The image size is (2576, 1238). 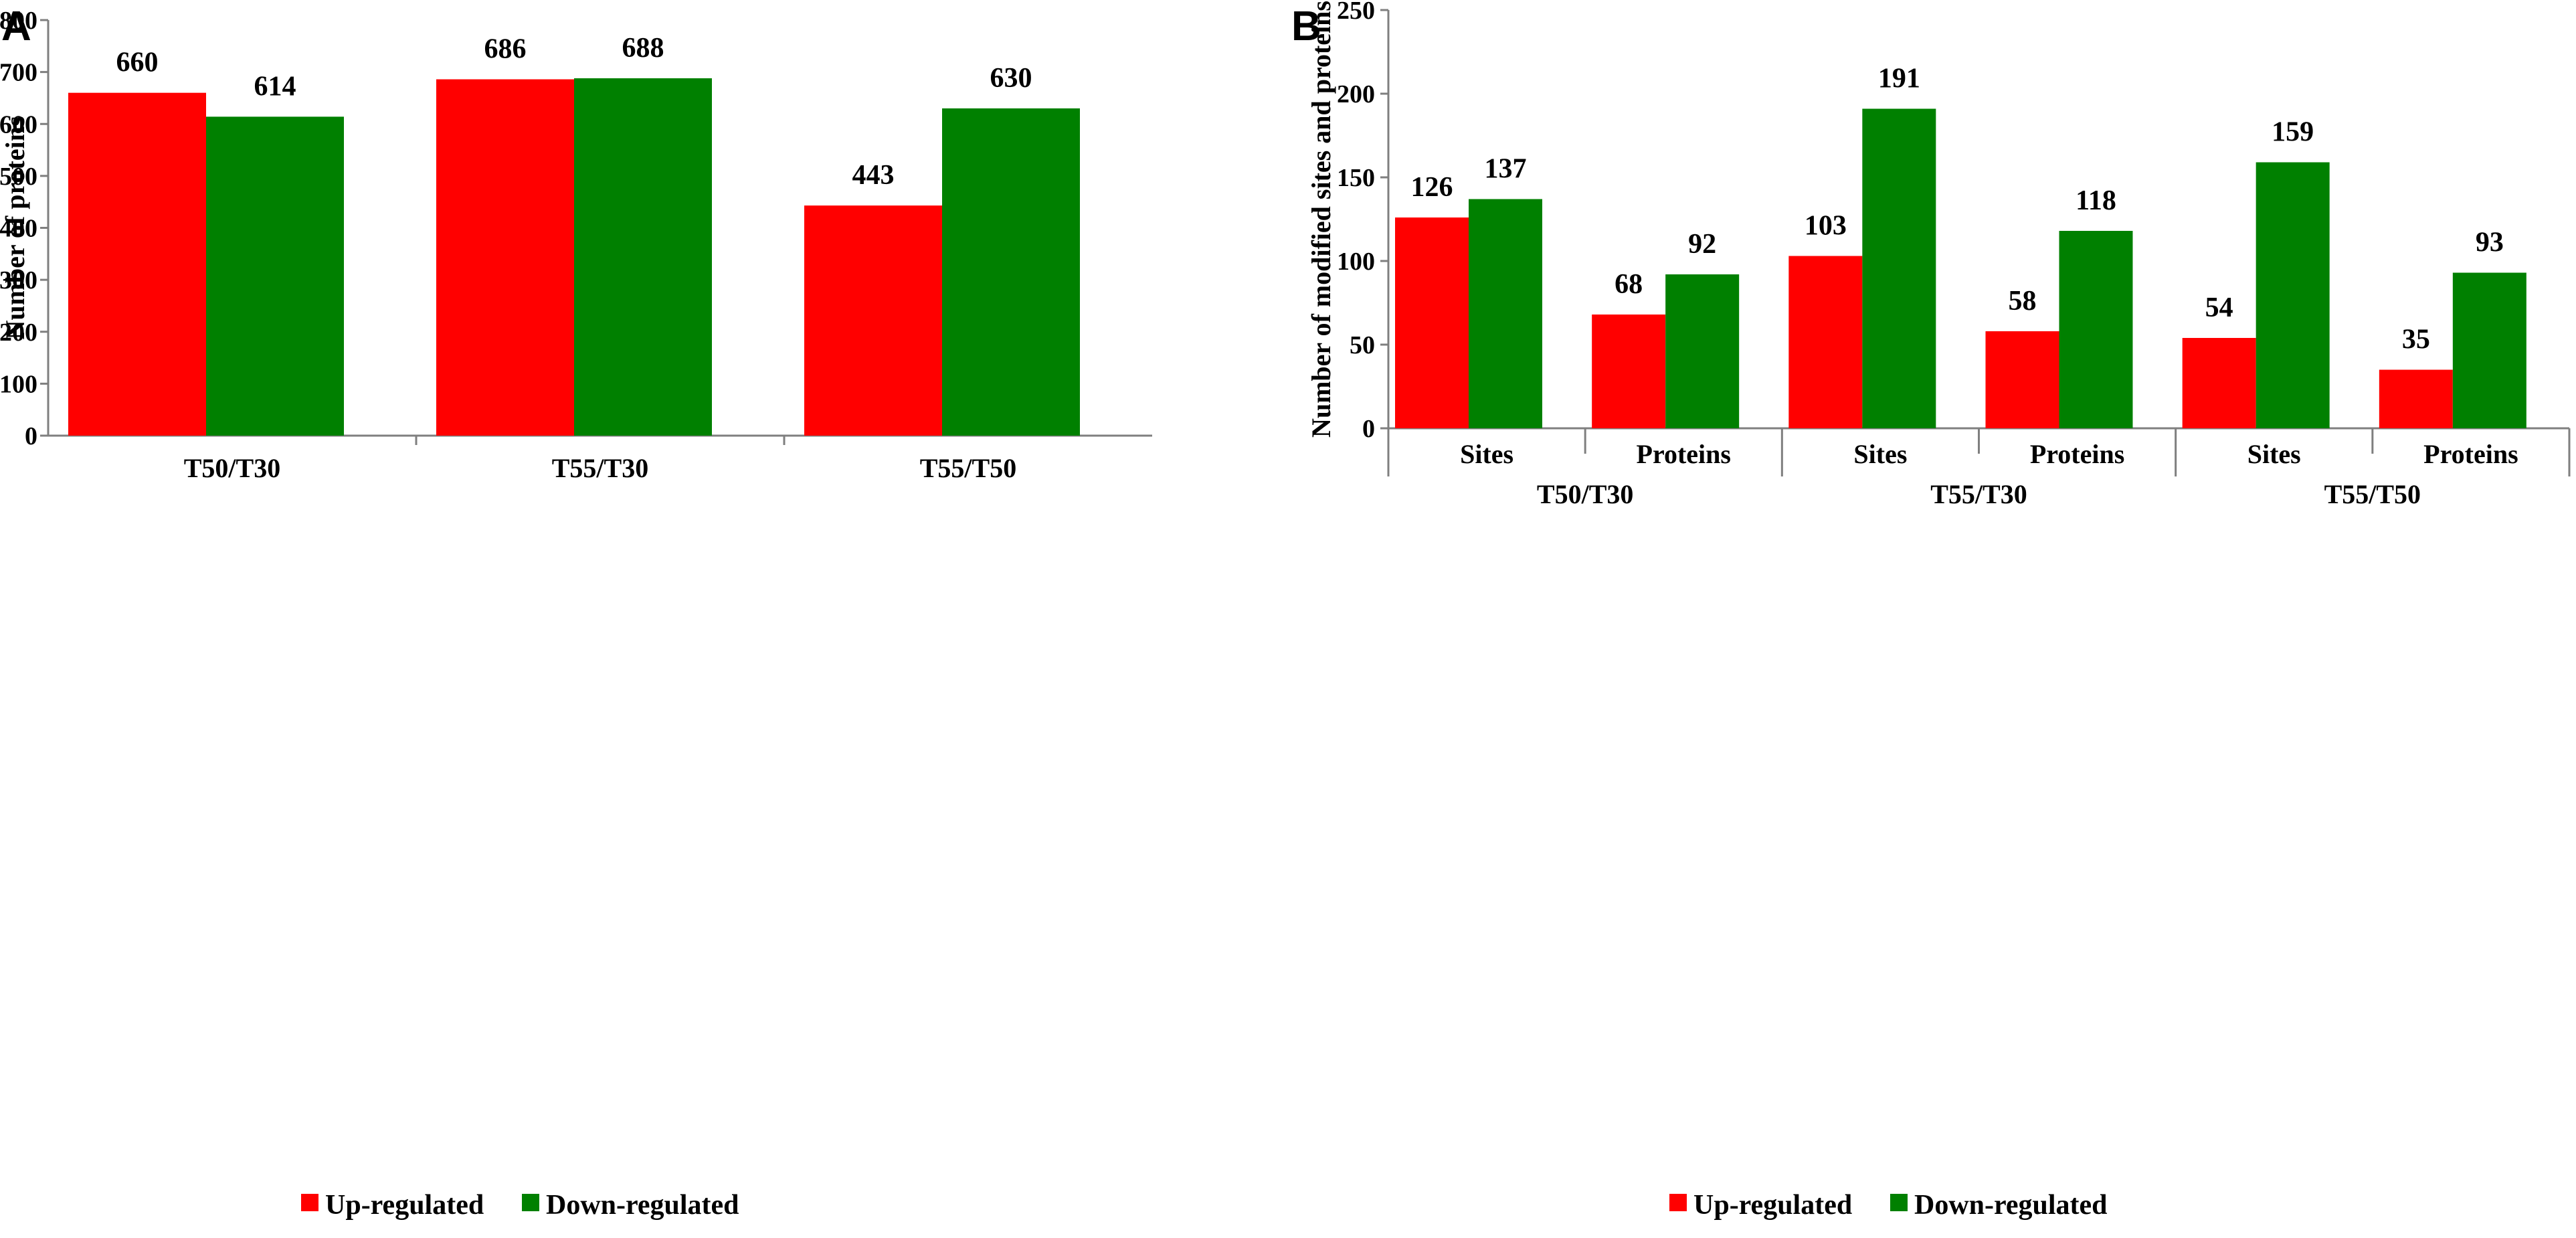 I want to click on data-label: 614, so click(x=275, y=87).